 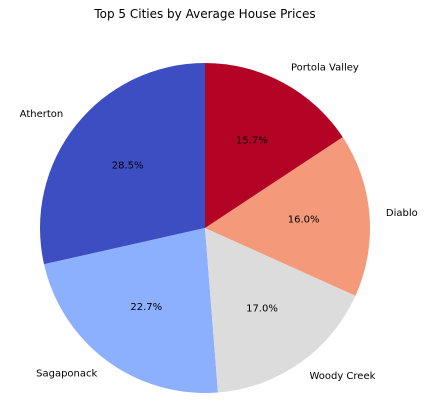 I want to click on category-label-diablo: Diablo, so click(x=402, y=213).